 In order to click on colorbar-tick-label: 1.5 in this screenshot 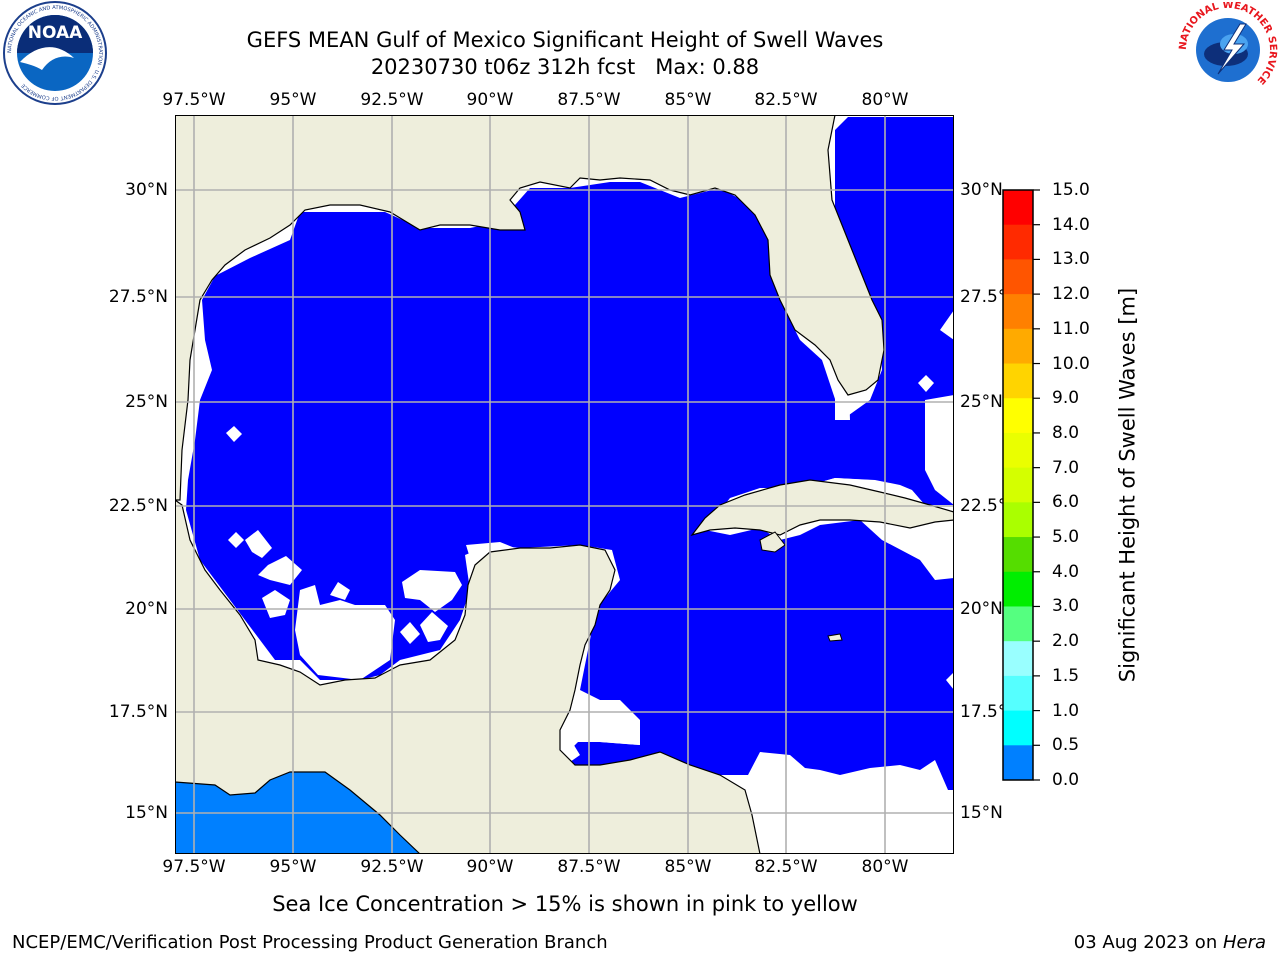, I will do `click(1066, 675)`.